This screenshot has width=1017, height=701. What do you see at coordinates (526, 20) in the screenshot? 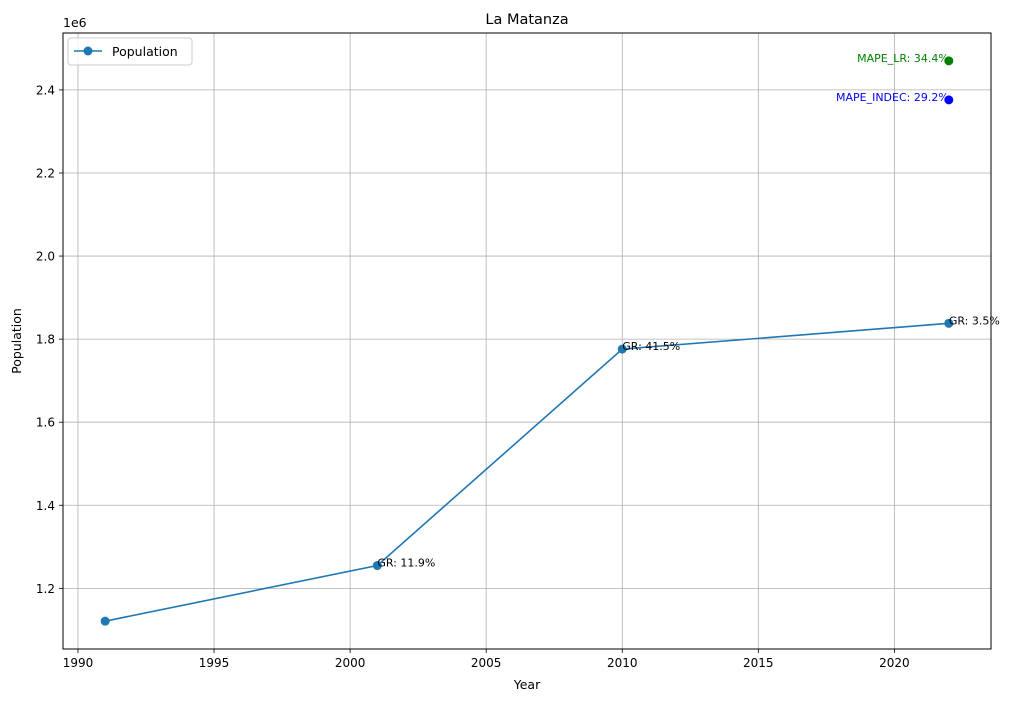
I see `chart-title: La Matanza` at bounding box center [526, 20].